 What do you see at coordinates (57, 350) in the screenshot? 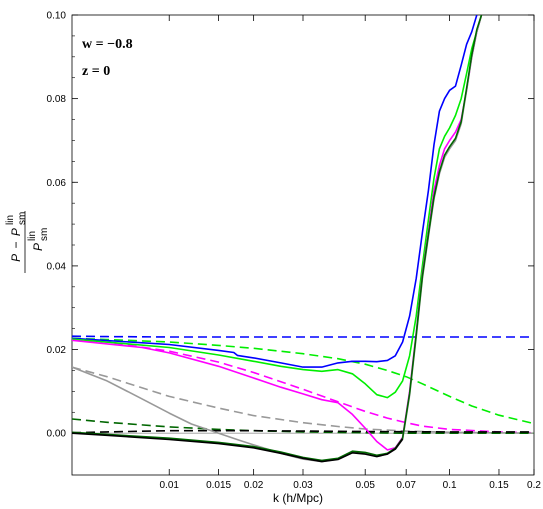
I see `y-tick-label: 0.02` at bounding box center [57, 350].